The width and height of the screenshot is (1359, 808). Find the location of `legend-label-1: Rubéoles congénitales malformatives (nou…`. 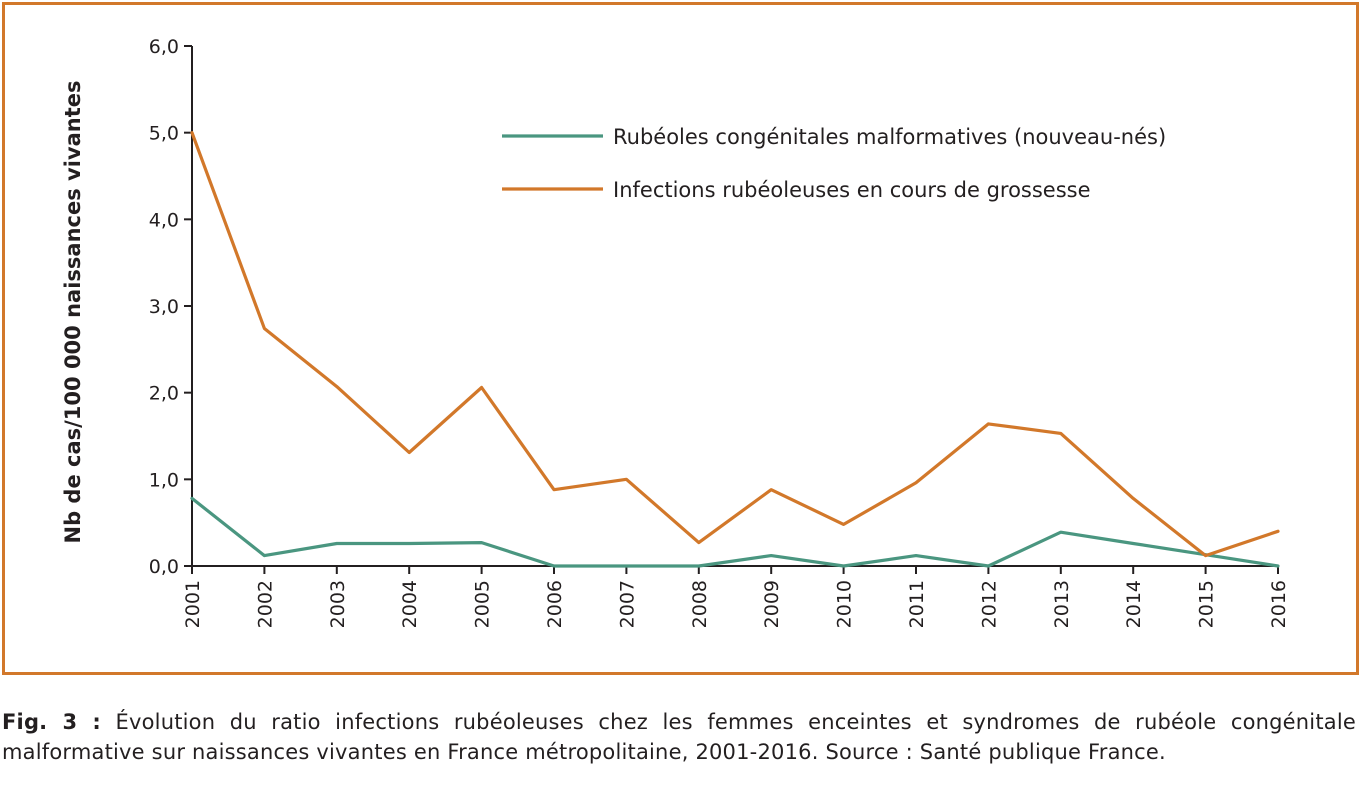

legend-label-1: Rubéoles congénitales malformatives (nou… is located at coordinates (889, 137).